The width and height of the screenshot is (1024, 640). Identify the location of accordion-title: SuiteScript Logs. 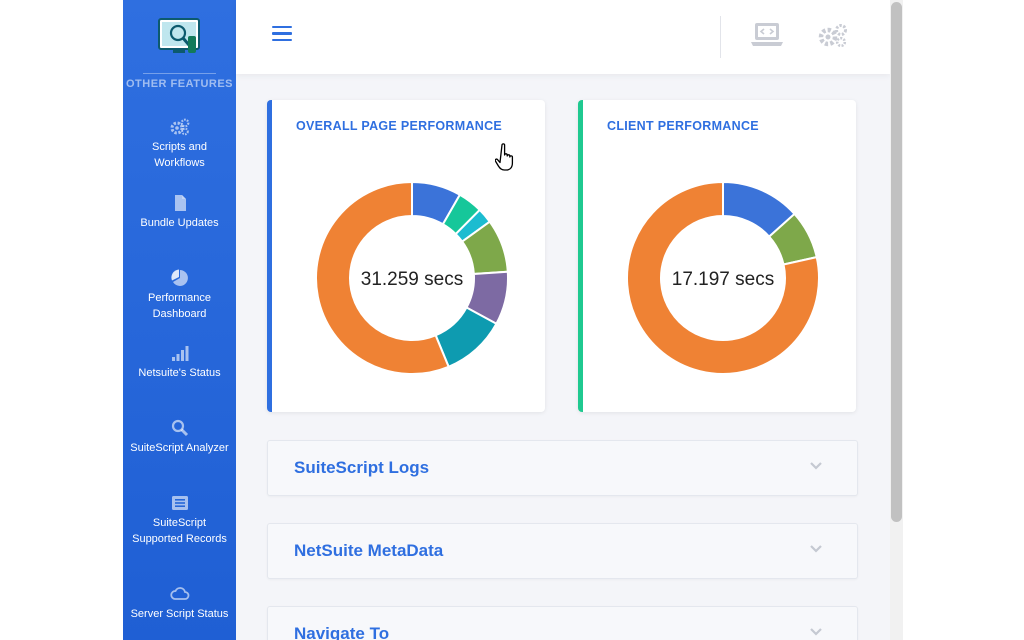
(362, 467).